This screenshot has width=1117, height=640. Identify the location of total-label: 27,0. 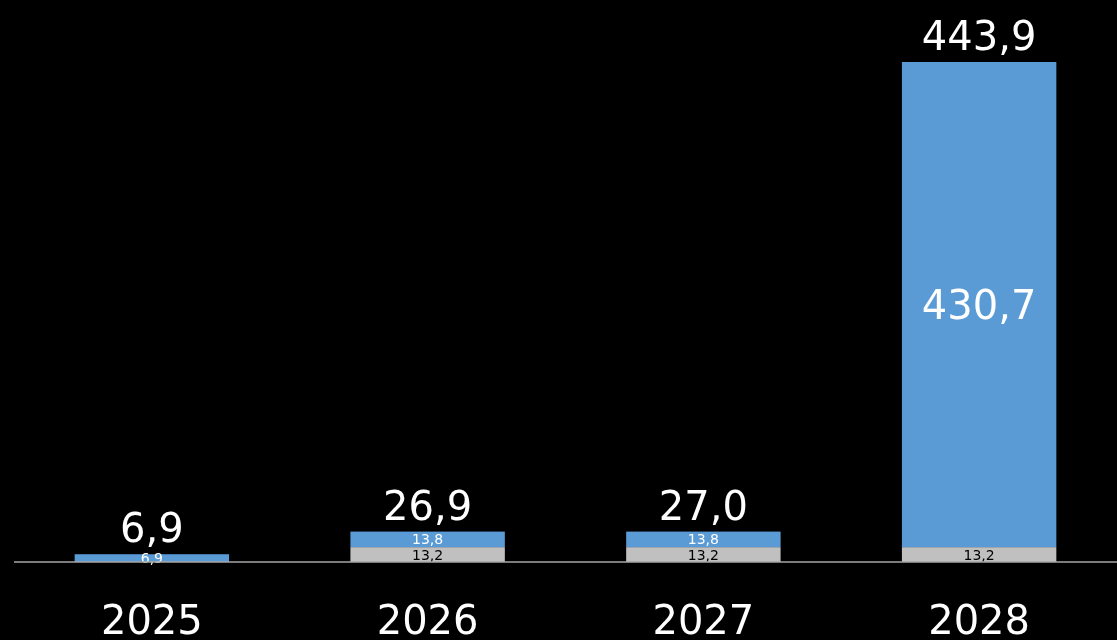
(703, 505).